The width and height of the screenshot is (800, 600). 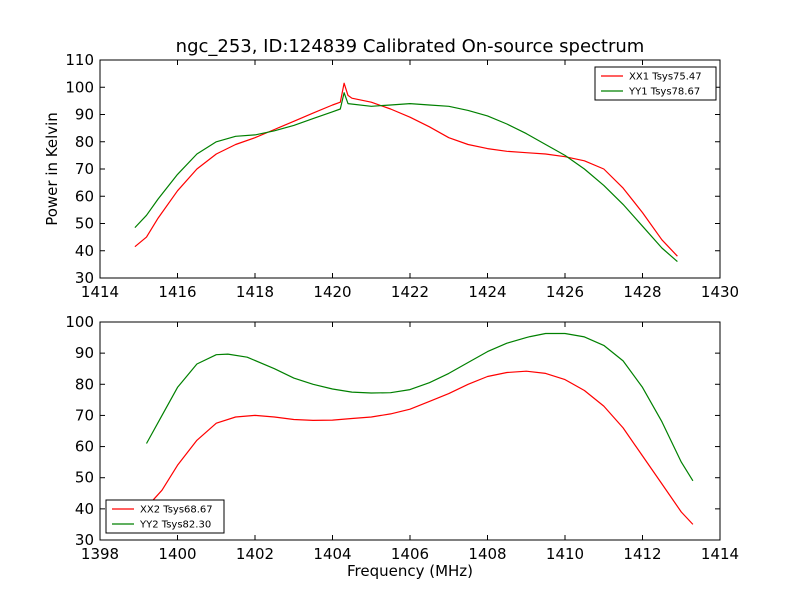 I want to click on legend: XX1 Tsys75.47 YY1 Tsys78.67, so click(x=655, y=83).